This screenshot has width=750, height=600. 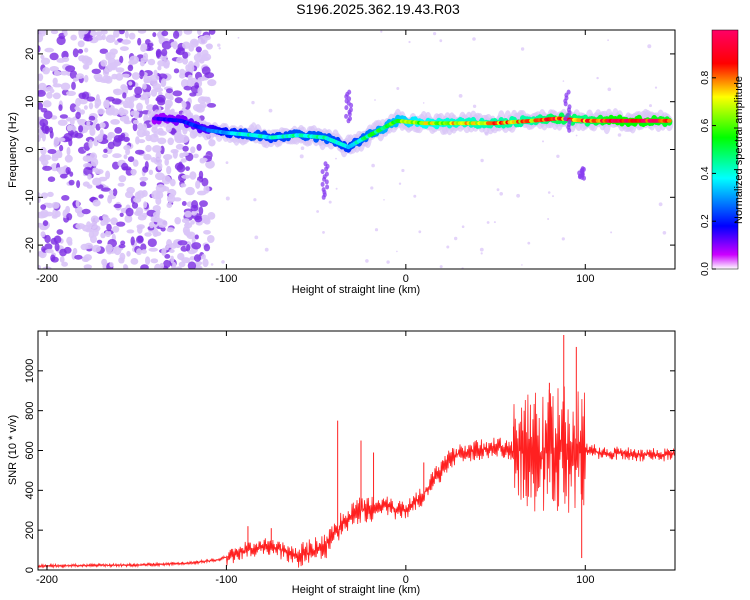 I want to click on colorbar-ticks: 0.0 0.2 0.4 0.6 0.8, so click(x=708, y=173).